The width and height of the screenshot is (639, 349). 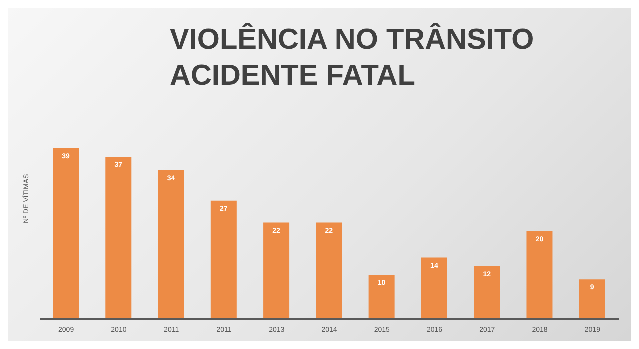 What do you see at coordinates (352, 58) in the screenshot?
I see `chart-title: VIOLÊNCIA NO TRÂNSITO ACIDENTE FATAL` at bounding box center [352, 58].